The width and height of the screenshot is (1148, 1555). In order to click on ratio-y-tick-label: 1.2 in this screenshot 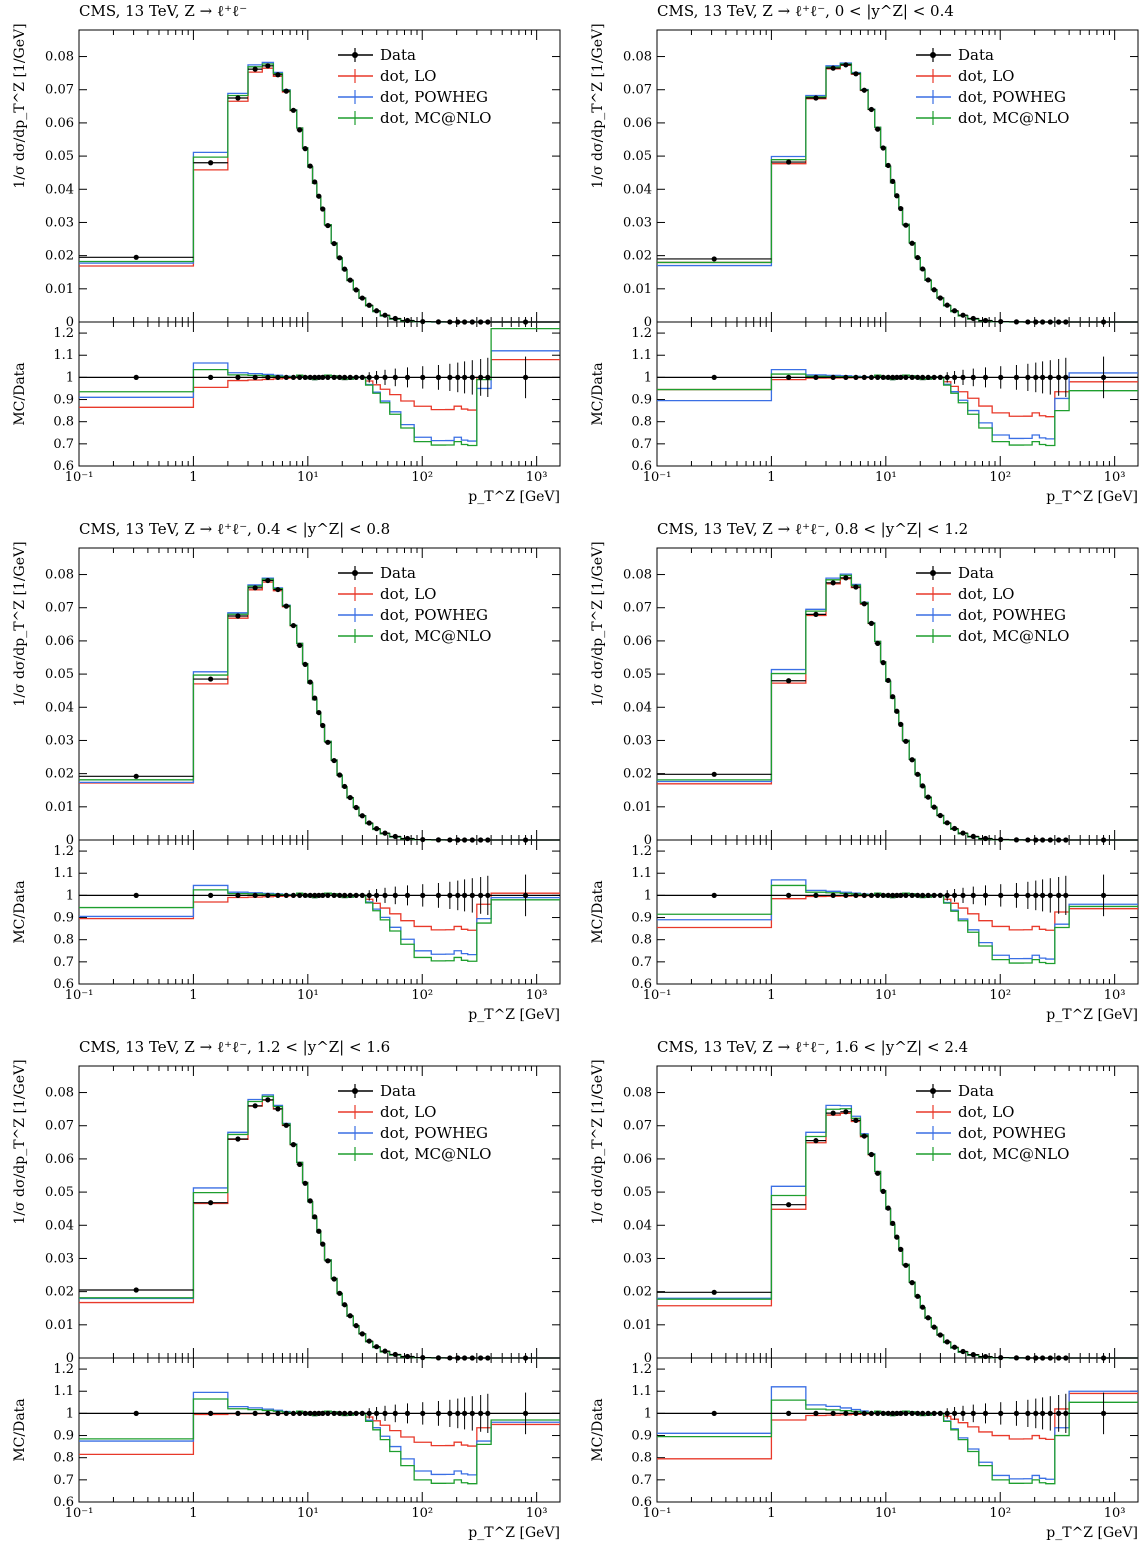, I will do `click(63, 333)`.